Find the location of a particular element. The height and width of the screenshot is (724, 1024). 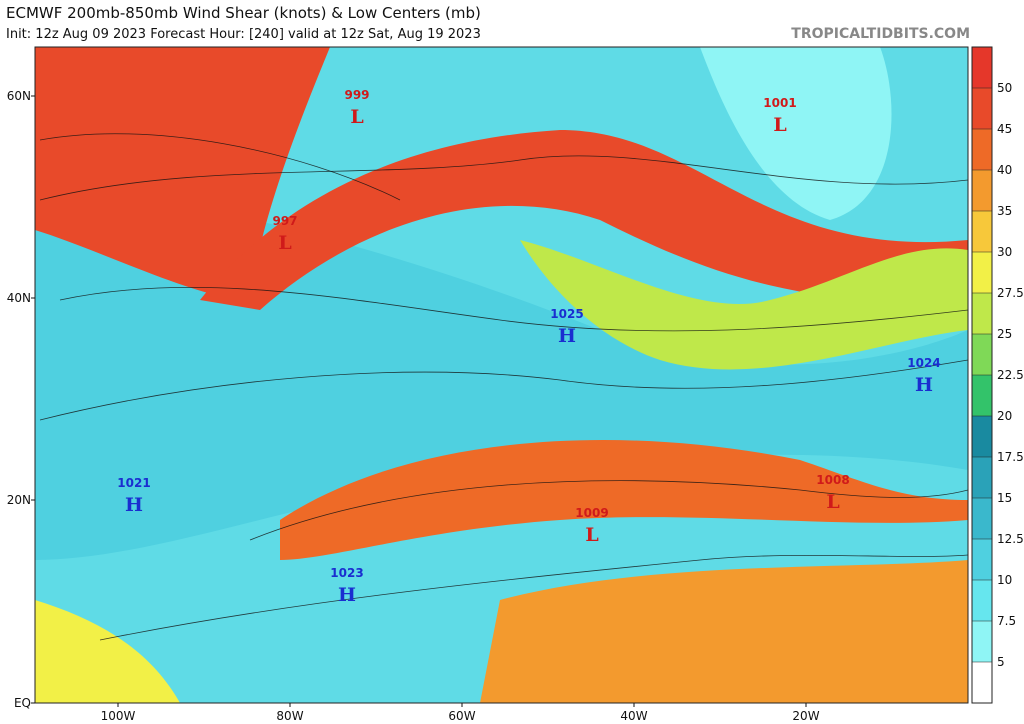

colorbar-label: 15 is located at coordinates (1004, 498).